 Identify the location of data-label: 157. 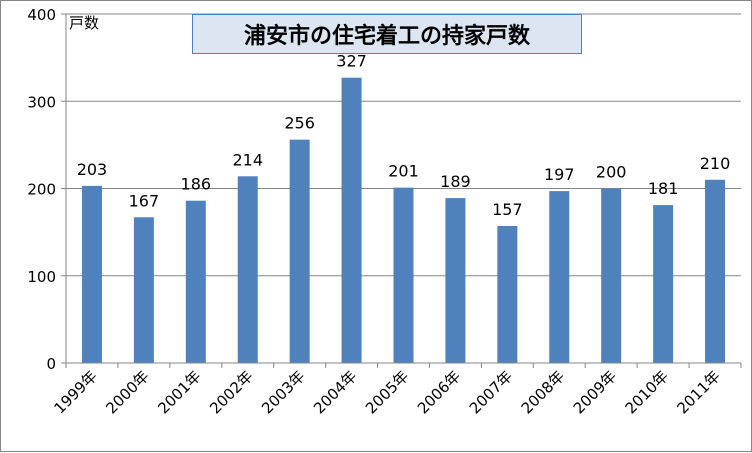
(507, 209).